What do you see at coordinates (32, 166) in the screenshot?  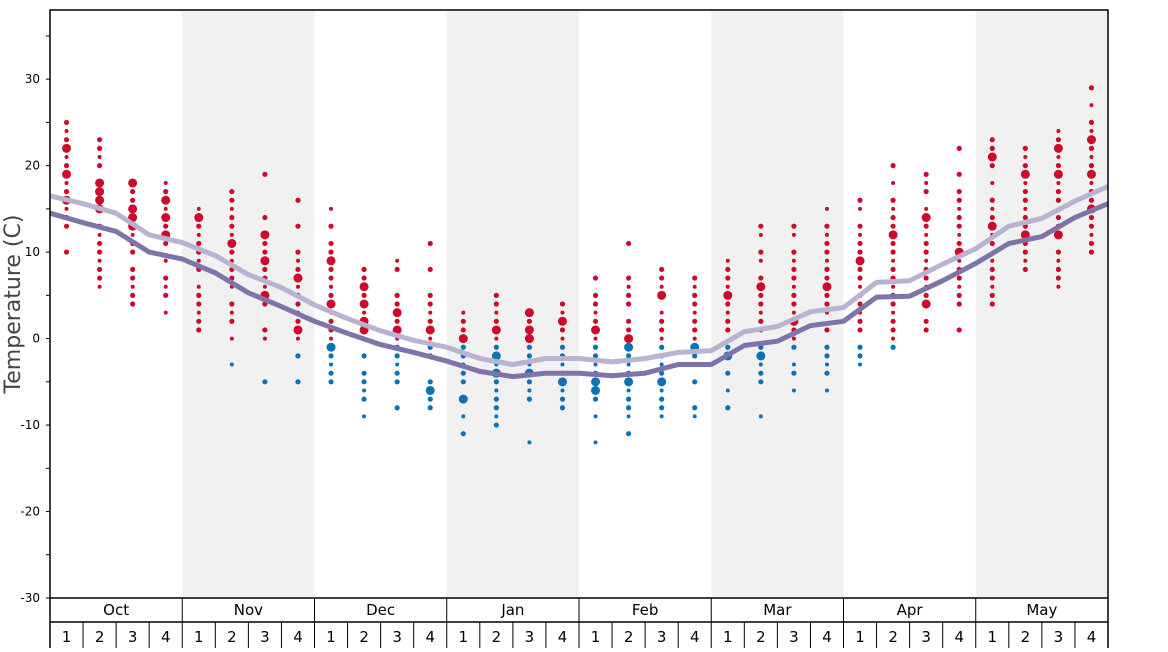 I see `y-tick-label: 20` at bounding box center [32, 166].